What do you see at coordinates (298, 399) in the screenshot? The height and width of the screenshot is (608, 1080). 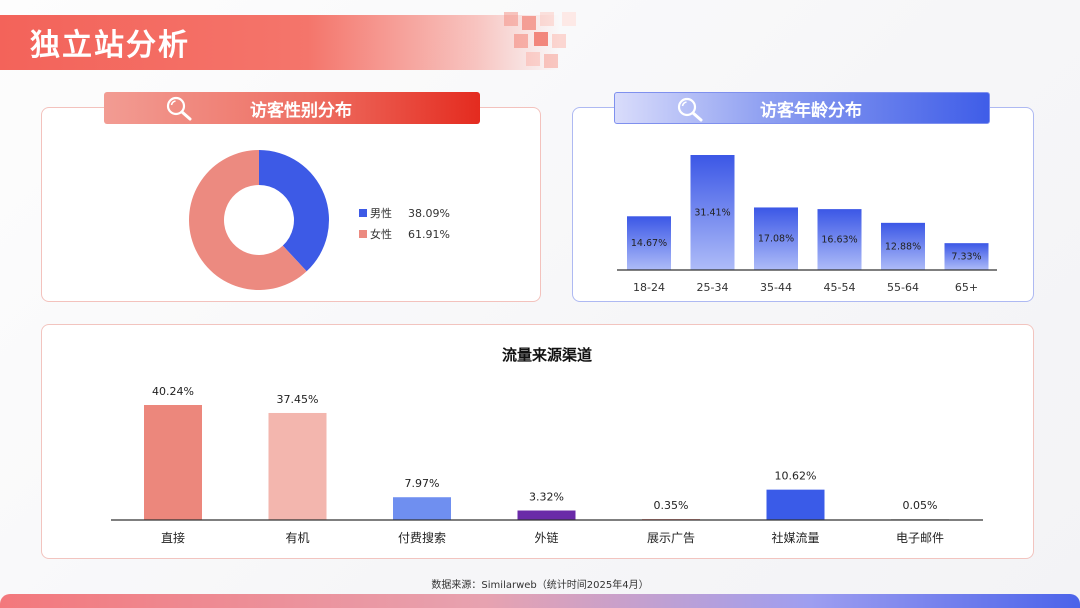 I see `traffic-bar-label: 37.45%` at bounding box center [298, 399].